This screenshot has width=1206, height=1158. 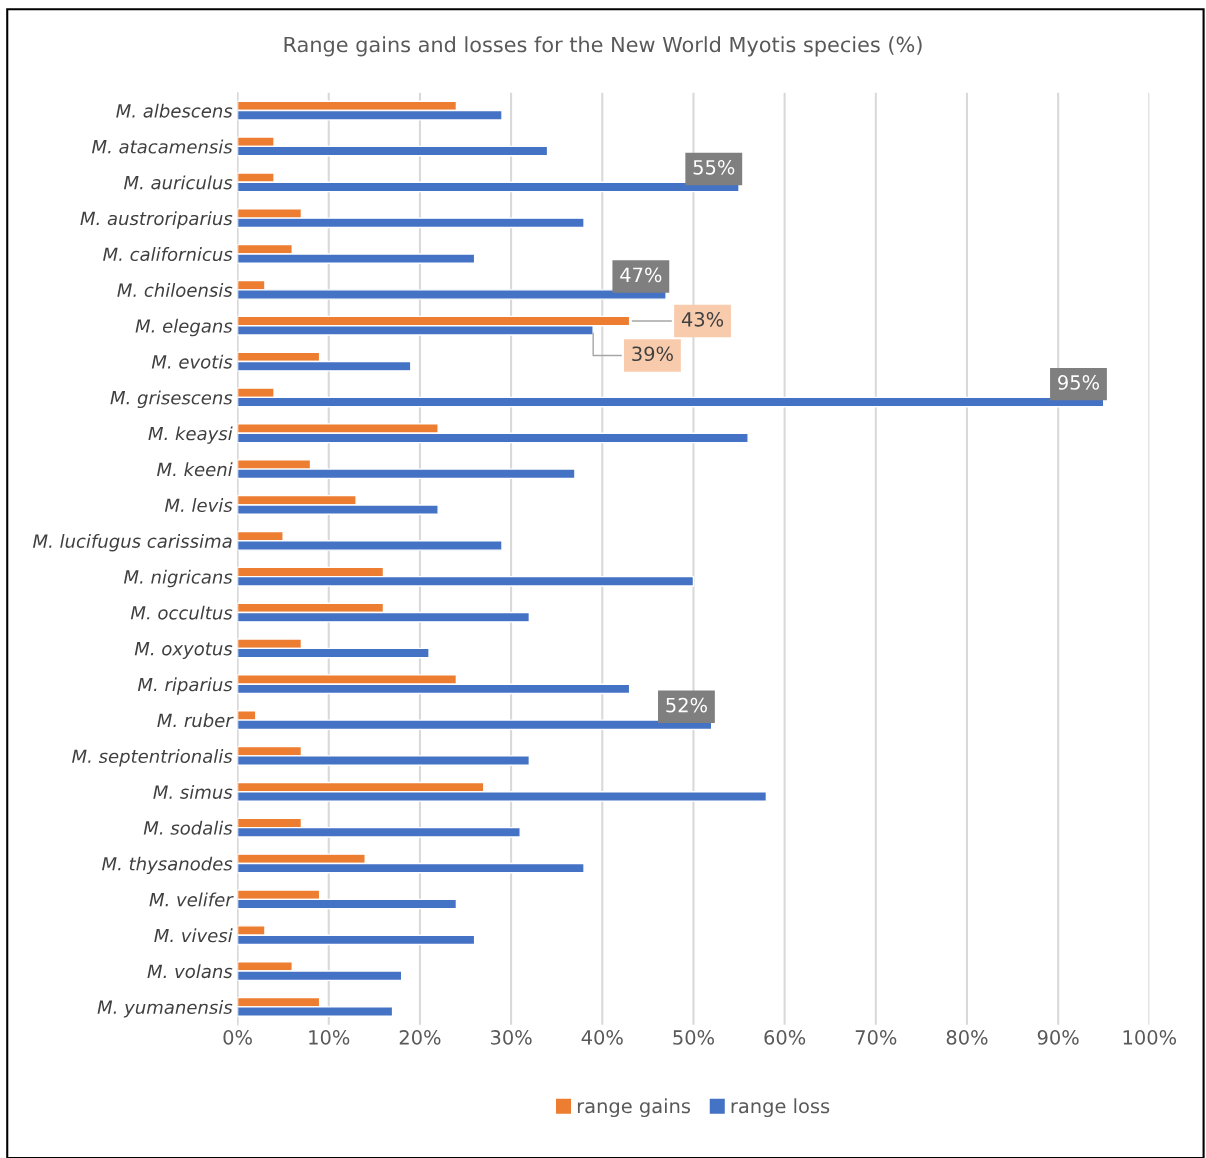 I want to click on legend-label: range gains, so click(x=634, y=1108).